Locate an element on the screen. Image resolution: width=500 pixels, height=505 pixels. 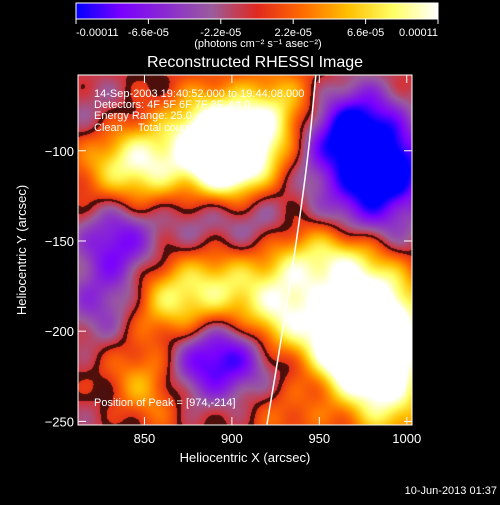
x-tick-label: 950 is located at coordinates (319, 438).